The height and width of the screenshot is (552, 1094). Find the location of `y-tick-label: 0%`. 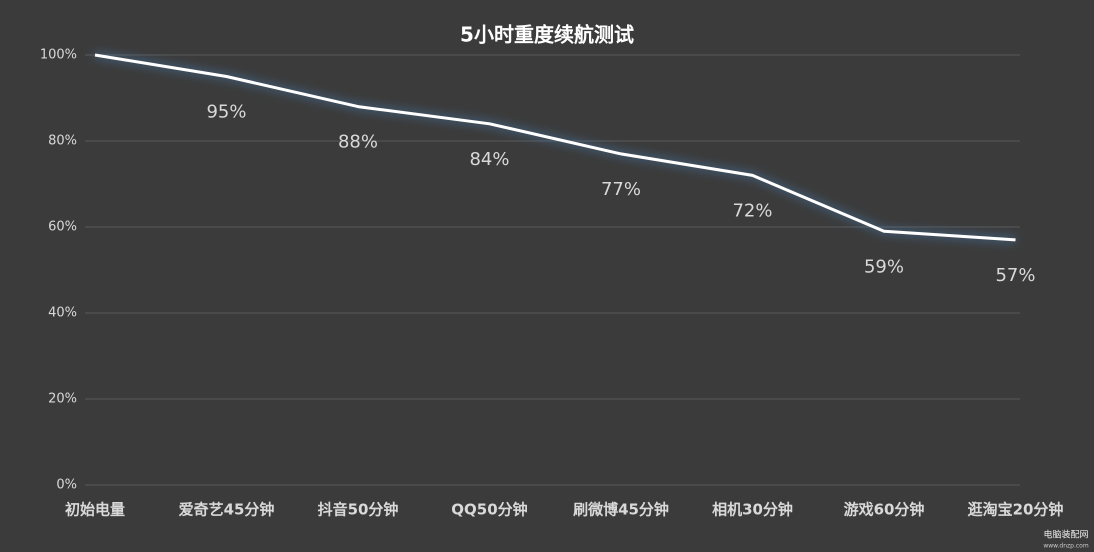

y-tick-label: 0% is located at coordinates (66, 485).